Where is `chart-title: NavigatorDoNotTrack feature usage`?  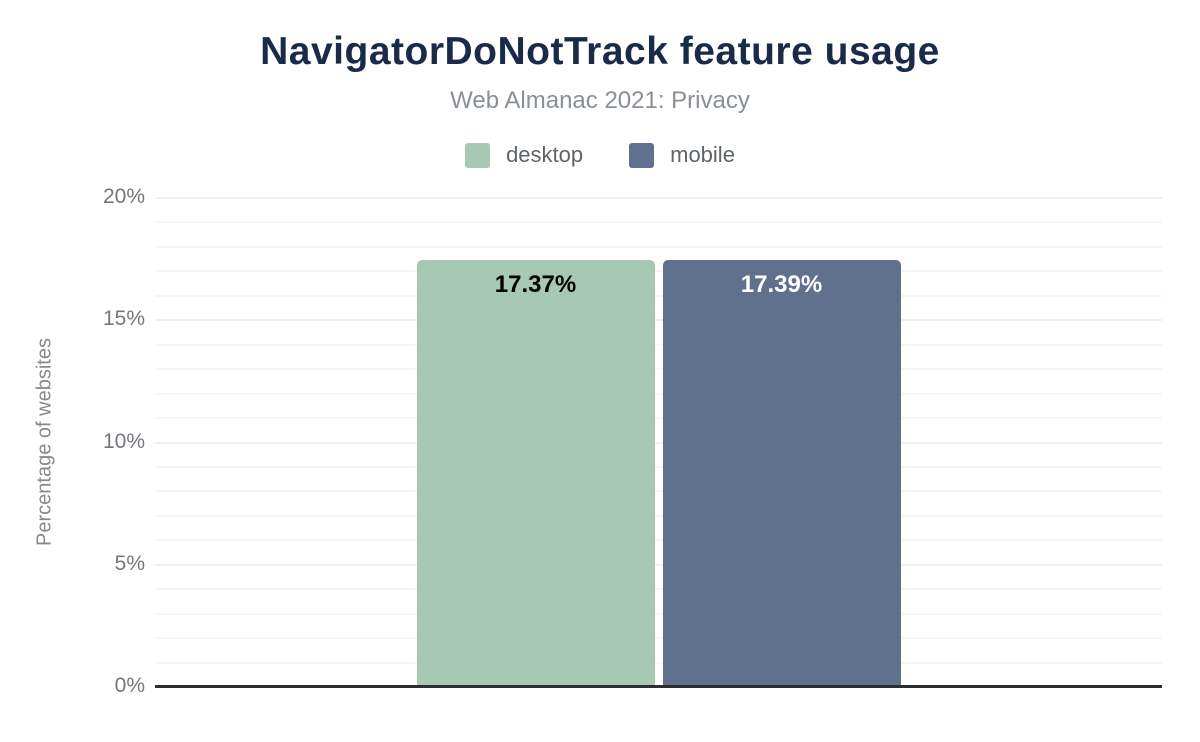
chart-title: NavigatorDoNotTrack feature usage is located at coordinates (600, 51).